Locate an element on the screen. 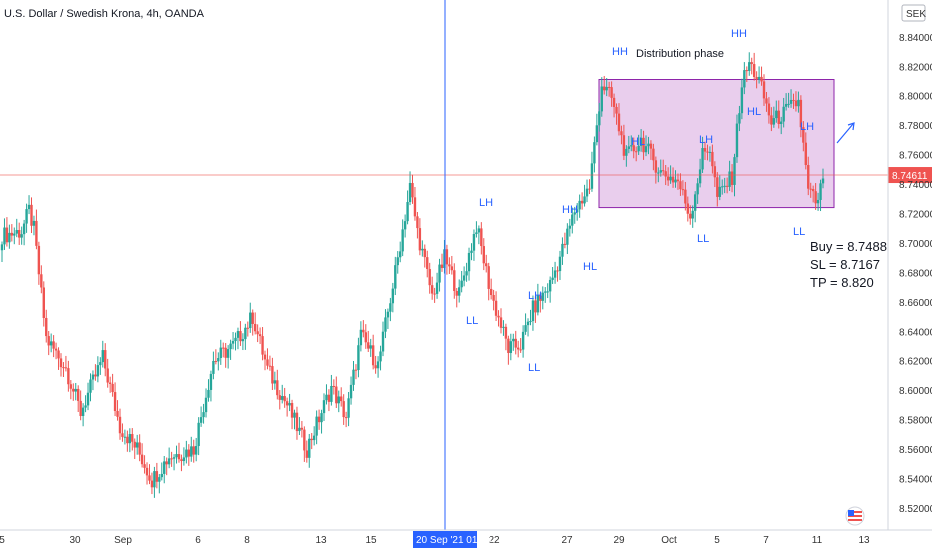 Image resolution: width=932 pixels, height=550 pixels. price-tick-label: 8.74000 is located at coordinates (915, 185).